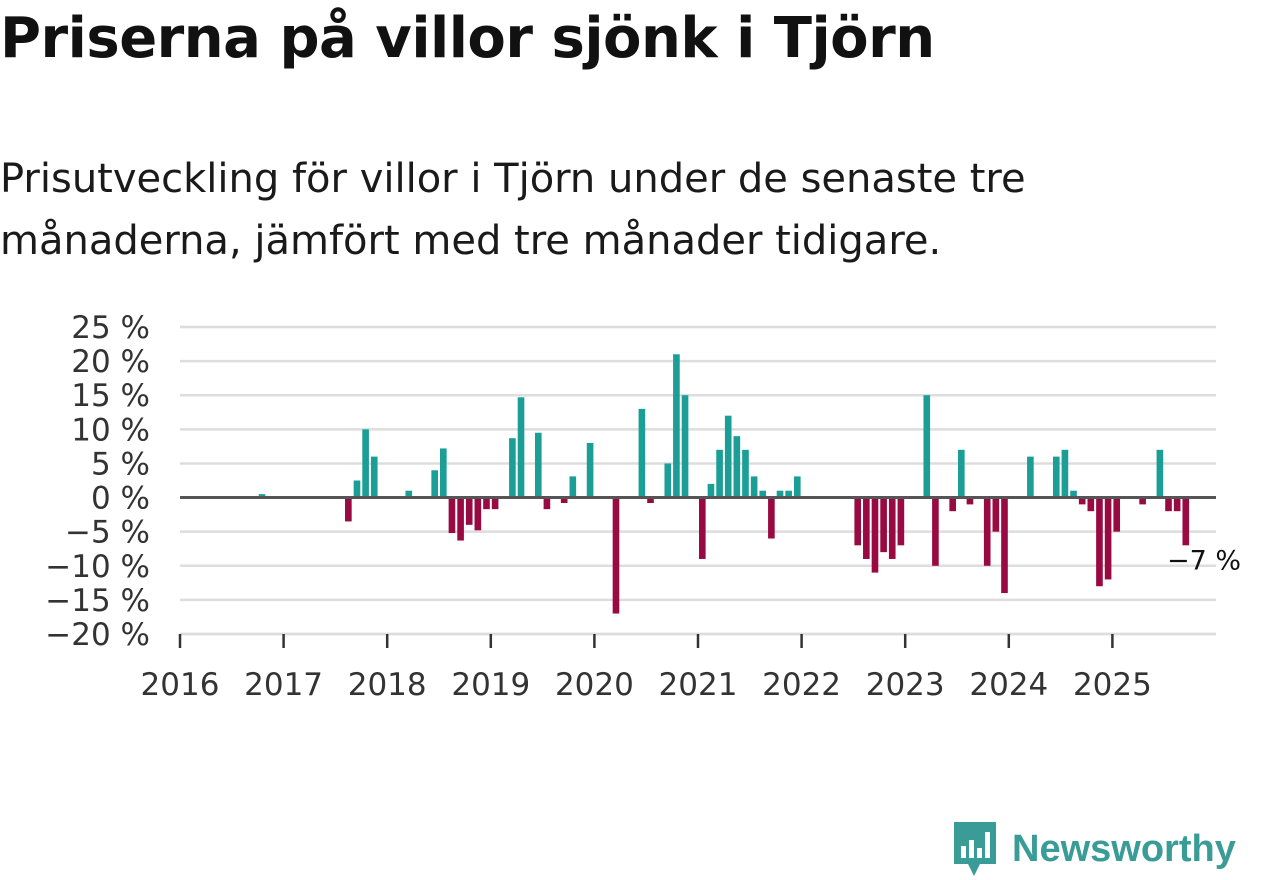 This screenshot has height=880, width=1262. What do you see at coordinates (905, 685) in the screenshot?
I see `x-tick-label: 2023` at bounding box center [905, 685].